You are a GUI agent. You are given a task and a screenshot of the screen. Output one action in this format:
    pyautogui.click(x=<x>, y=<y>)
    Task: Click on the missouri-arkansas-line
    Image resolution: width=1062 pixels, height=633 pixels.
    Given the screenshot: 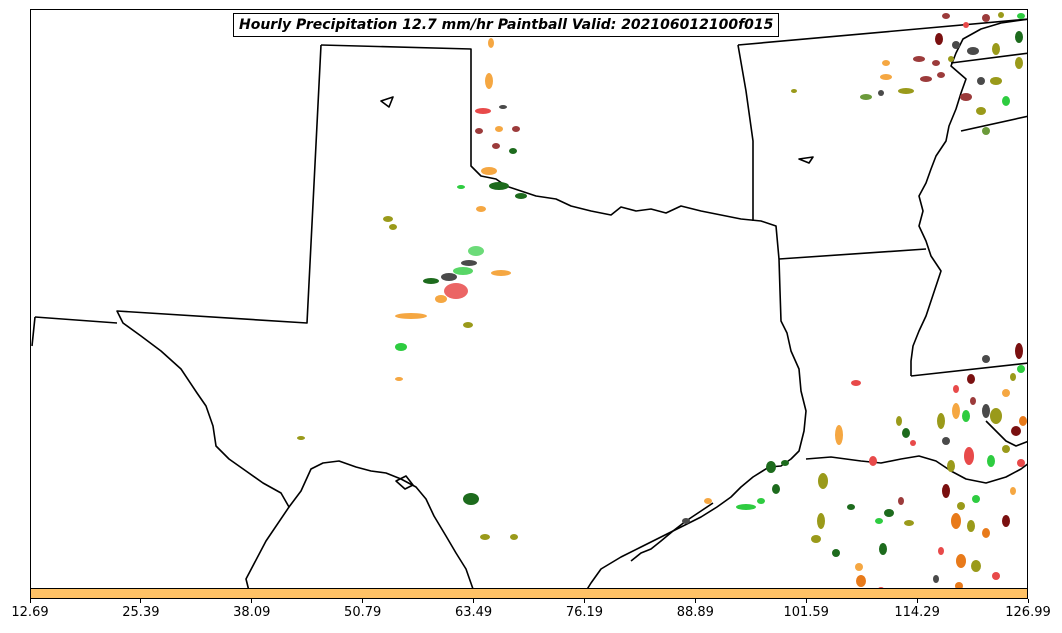 What is the action you would take?
    pyautogui.click(x=993, y=123)
    